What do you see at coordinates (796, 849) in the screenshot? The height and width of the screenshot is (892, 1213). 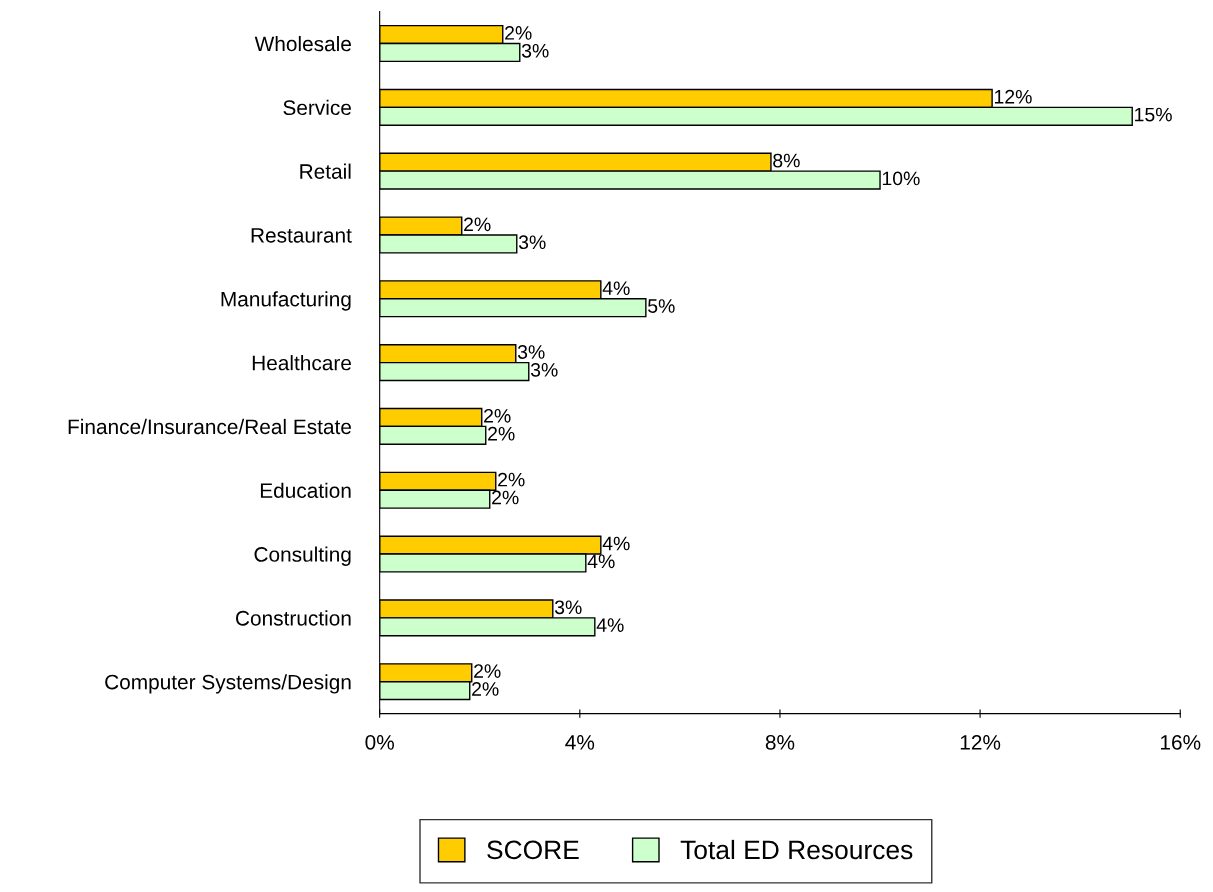 I see `legend-label: Total ED Resources` at bounding box center [796, 849].